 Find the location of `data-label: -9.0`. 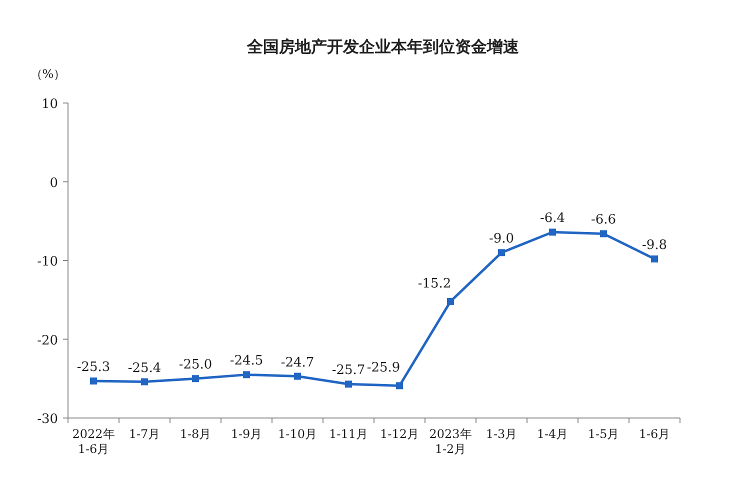

data-label: -9.0 is located at coordinates (501, 239).